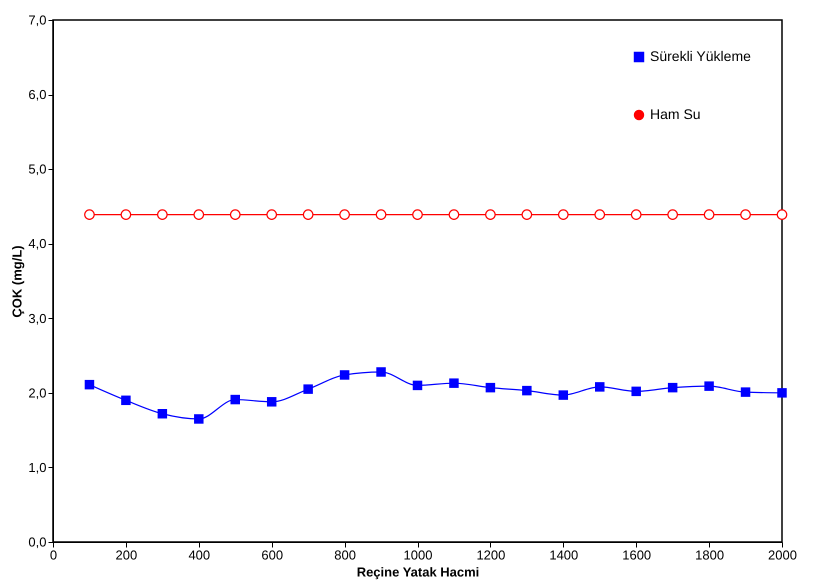 This screenshot has height=585, width=817. Describe the element at coordinates (709, 555) in the screenshot. I see `x-tick-label: 1800` at that location.